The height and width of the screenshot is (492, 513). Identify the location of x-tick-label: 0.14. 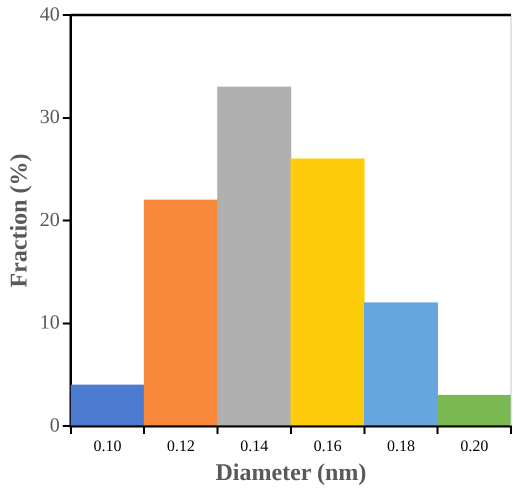
(254, 446).